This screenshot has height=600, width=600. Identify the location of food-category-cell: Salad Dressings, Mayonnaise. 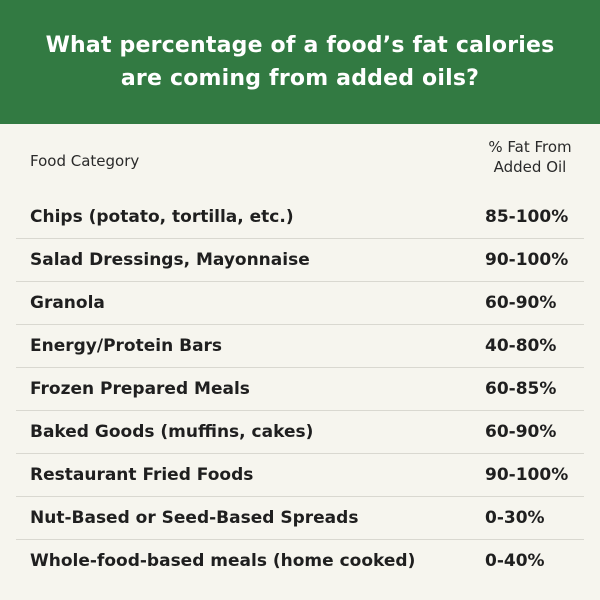
(170, 260).